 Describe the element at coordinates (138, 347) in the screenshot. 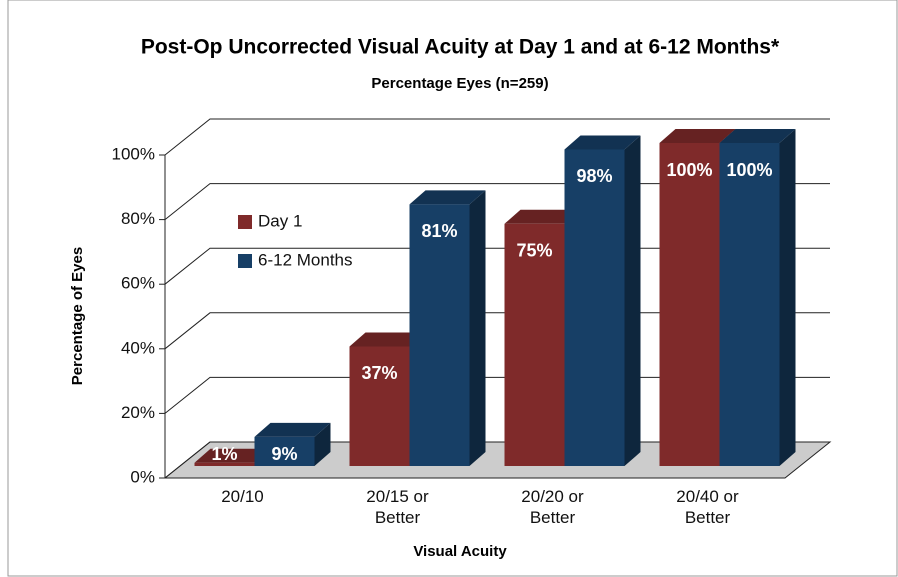

I see `y-tick-label: 40%` at that location.